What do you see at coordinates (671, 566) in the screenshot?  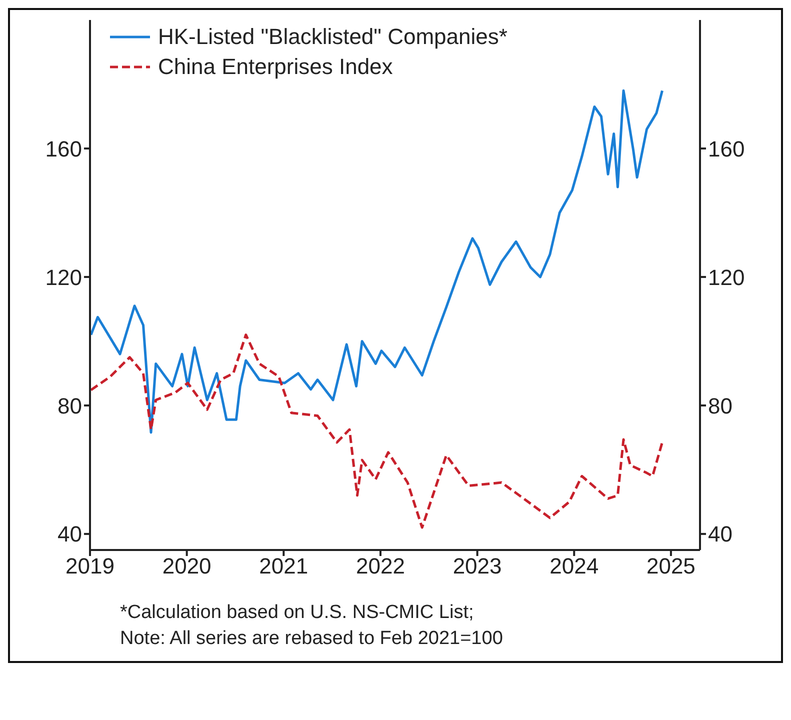 I see `x-tick-label: 2025` at bounding box center [671, 566].